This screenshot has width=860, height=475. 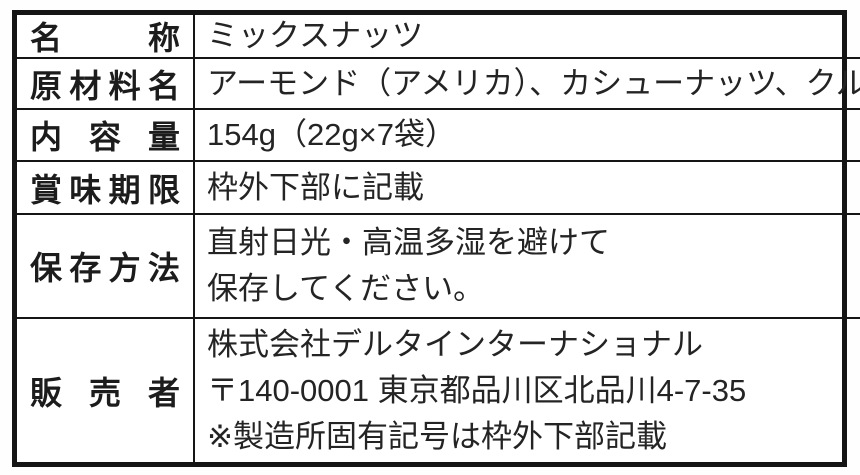 I want to click on field-value-text: 保存してください。, so click(x=346, y=288).